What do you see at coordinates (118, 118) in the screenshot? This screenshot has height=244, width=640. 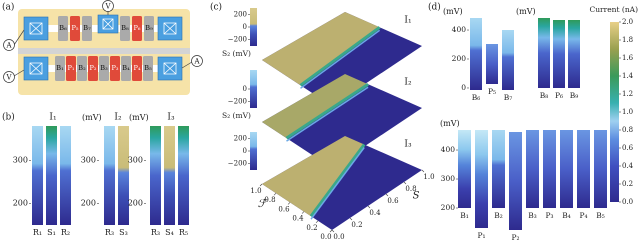 I see `subplot-title: I₂` at bounding box center [118, 118].